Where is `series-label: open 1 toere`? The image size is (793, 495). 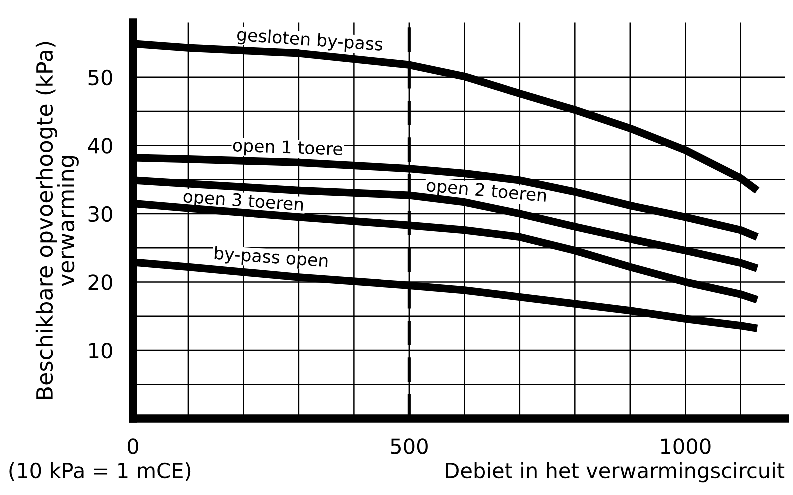
series-label: open 1 toere is located at coordinates (288, 149).